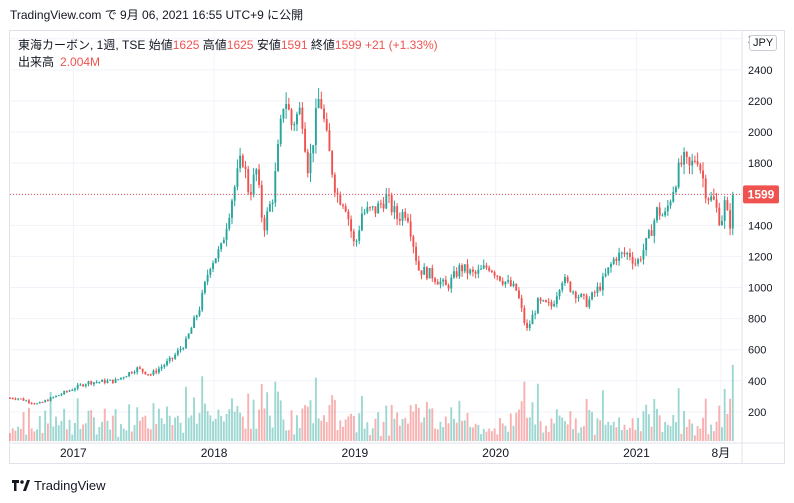 The image size is (794, 503). What do you see at coordinates (59, 485) in the screenshot?
I see `footer-brand: TradingView` at bounding box center [59, 485].